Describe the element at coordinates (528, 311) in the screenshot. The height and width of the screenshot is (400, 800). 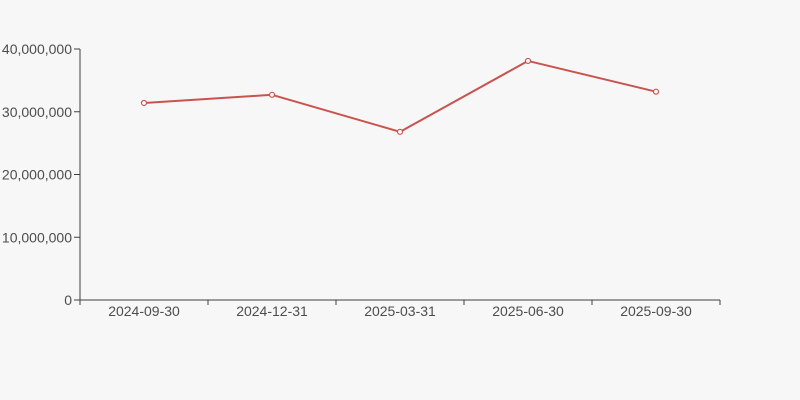
I see `x-axis-tick-label: 2025-06-30` at that location.